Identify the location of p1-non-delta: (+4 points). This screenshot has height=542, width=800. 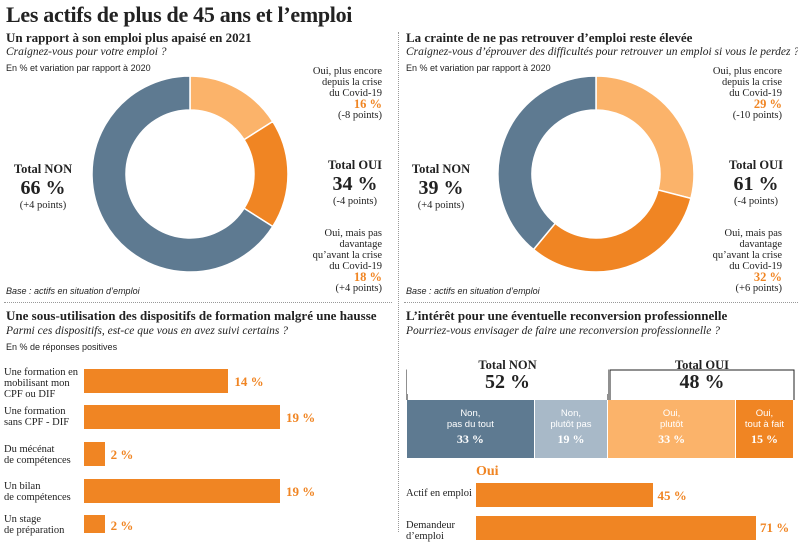
(43, 205).